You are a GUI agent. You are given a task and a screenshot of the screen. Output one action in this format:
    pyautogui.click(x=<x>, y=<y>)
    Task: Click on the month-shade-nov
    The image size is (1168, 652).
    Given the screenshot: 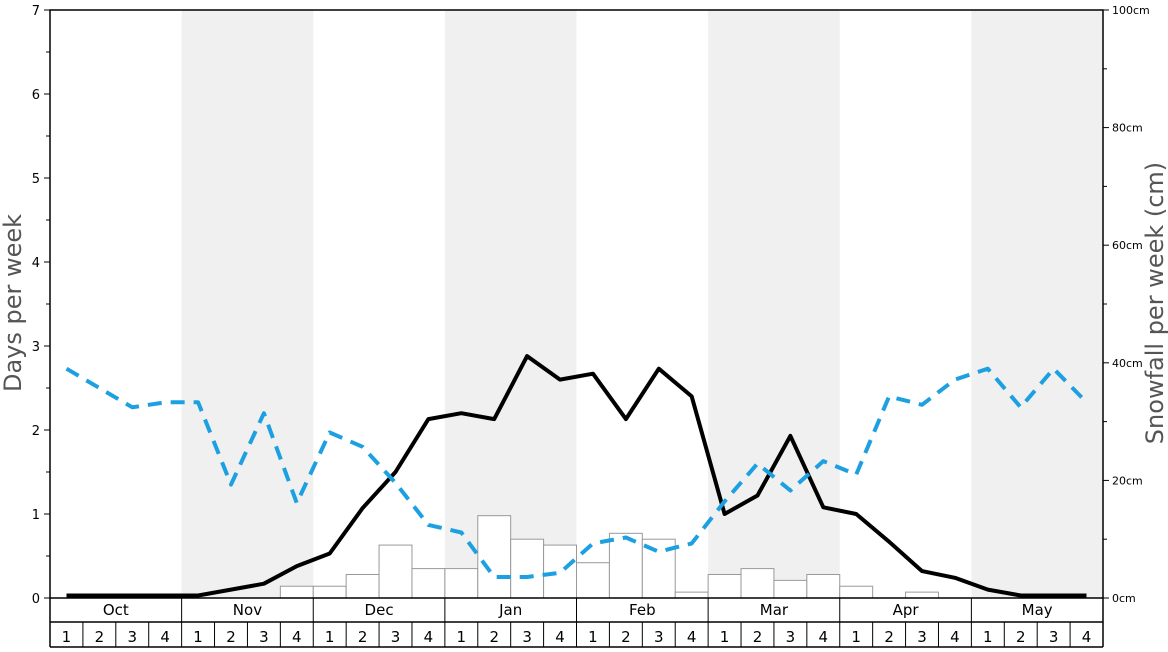 What is the action you would take?
    pyautogui.click(x=247, y=304)
    